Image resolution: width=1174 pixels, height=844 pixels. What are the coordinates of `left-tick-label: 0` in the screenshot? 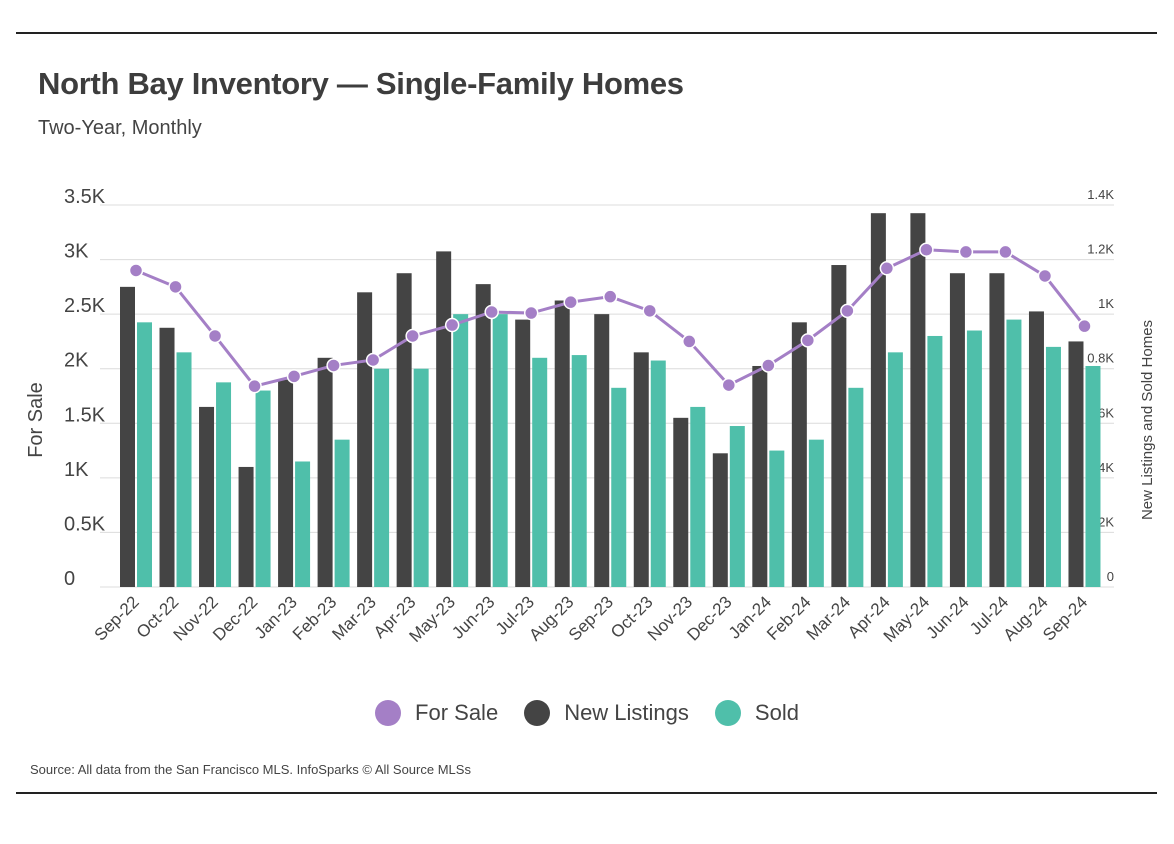 It's located at (69, 579).